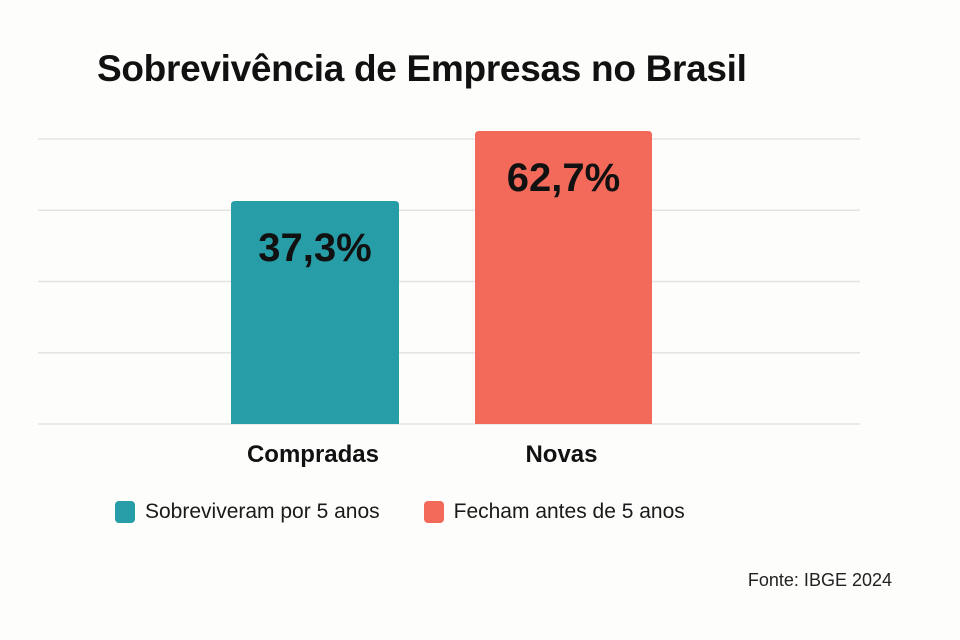 The height and width of the screenshot is (640, 960). Describe the element at coordinates (563, 277) in the screenshot. I see `bar-novas` at that location.